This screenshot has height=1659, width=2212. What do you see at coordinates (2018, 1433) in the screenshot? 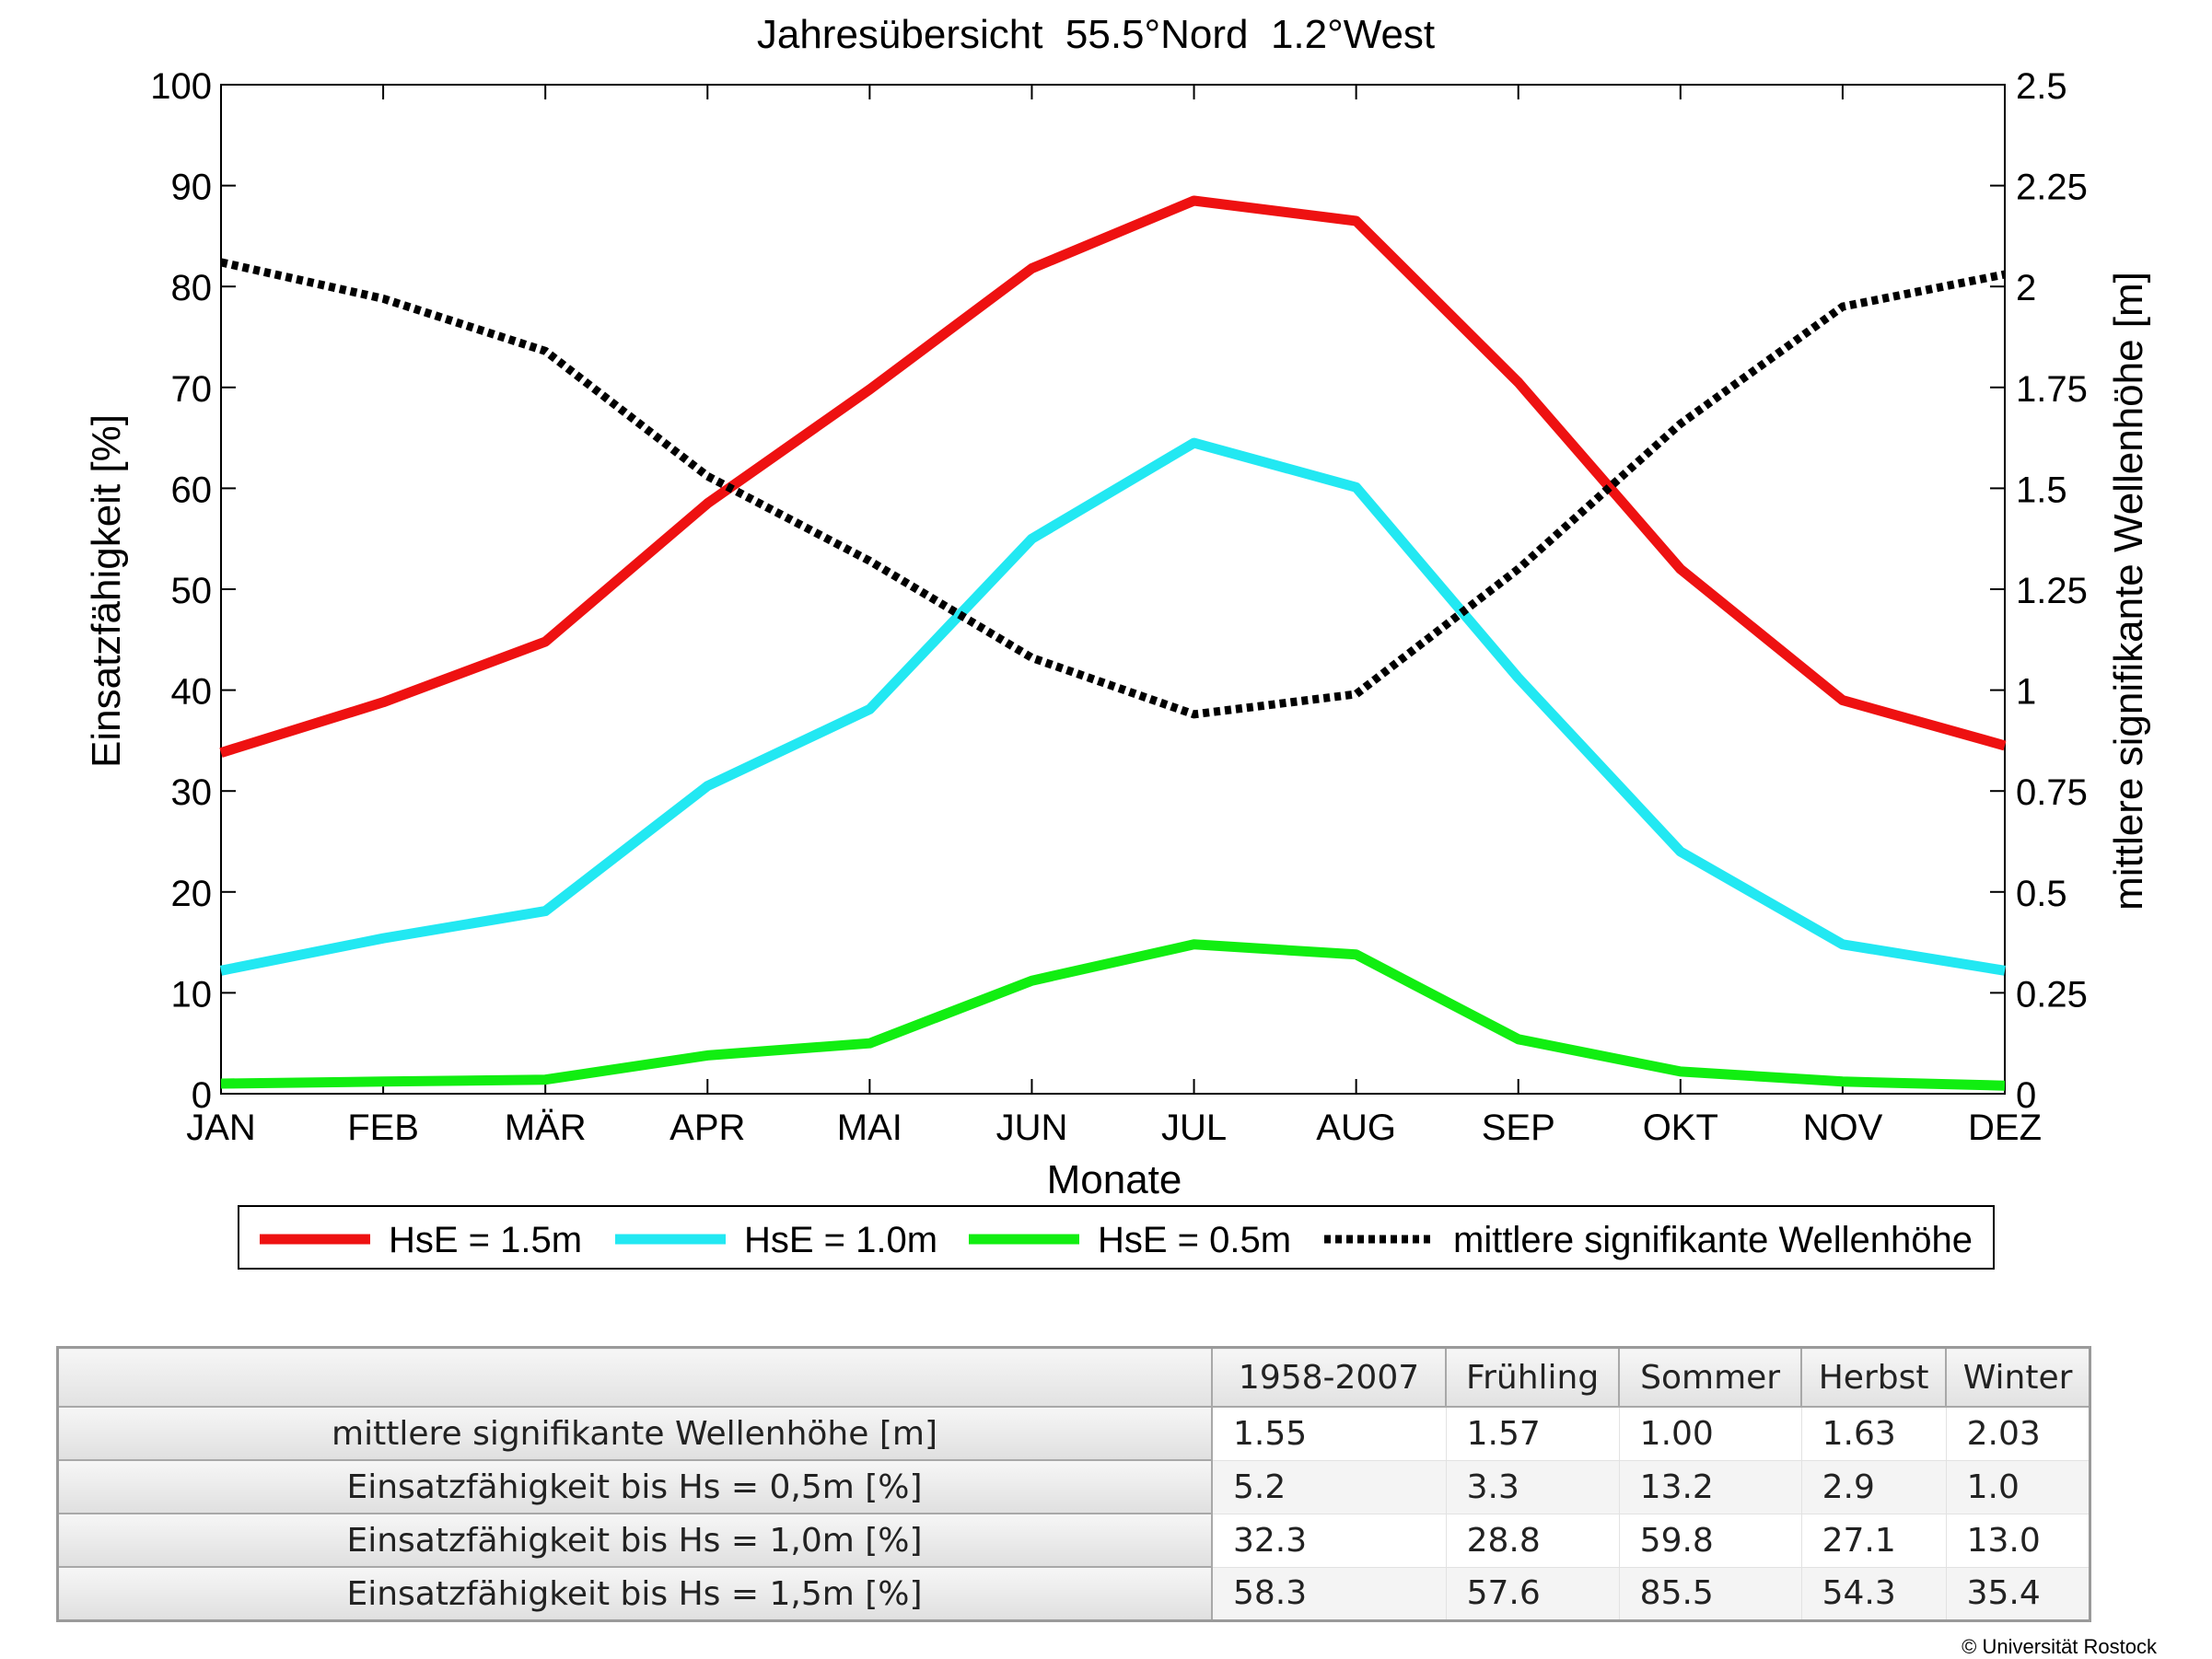
I see `table-cell: 2.03` at bounding box center [2018, 1433].